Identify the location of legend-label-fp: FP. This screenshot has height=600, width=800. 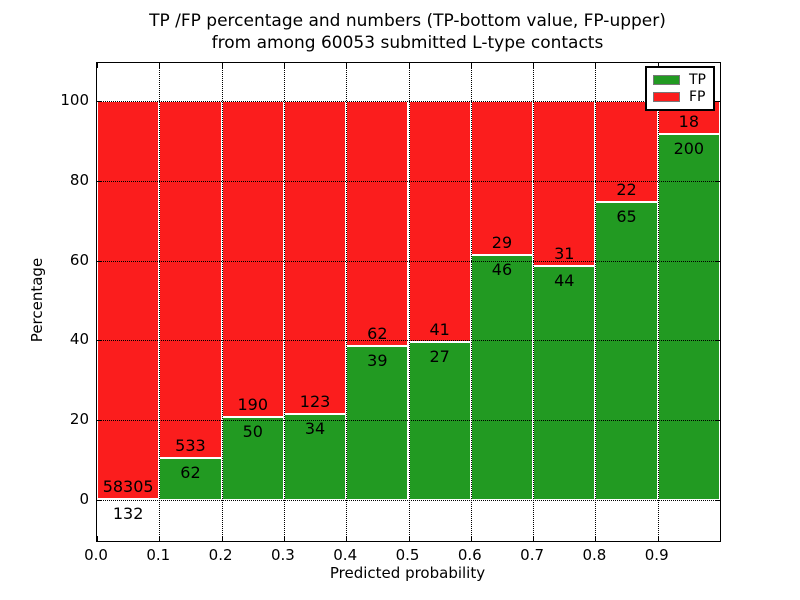
(697, 97).